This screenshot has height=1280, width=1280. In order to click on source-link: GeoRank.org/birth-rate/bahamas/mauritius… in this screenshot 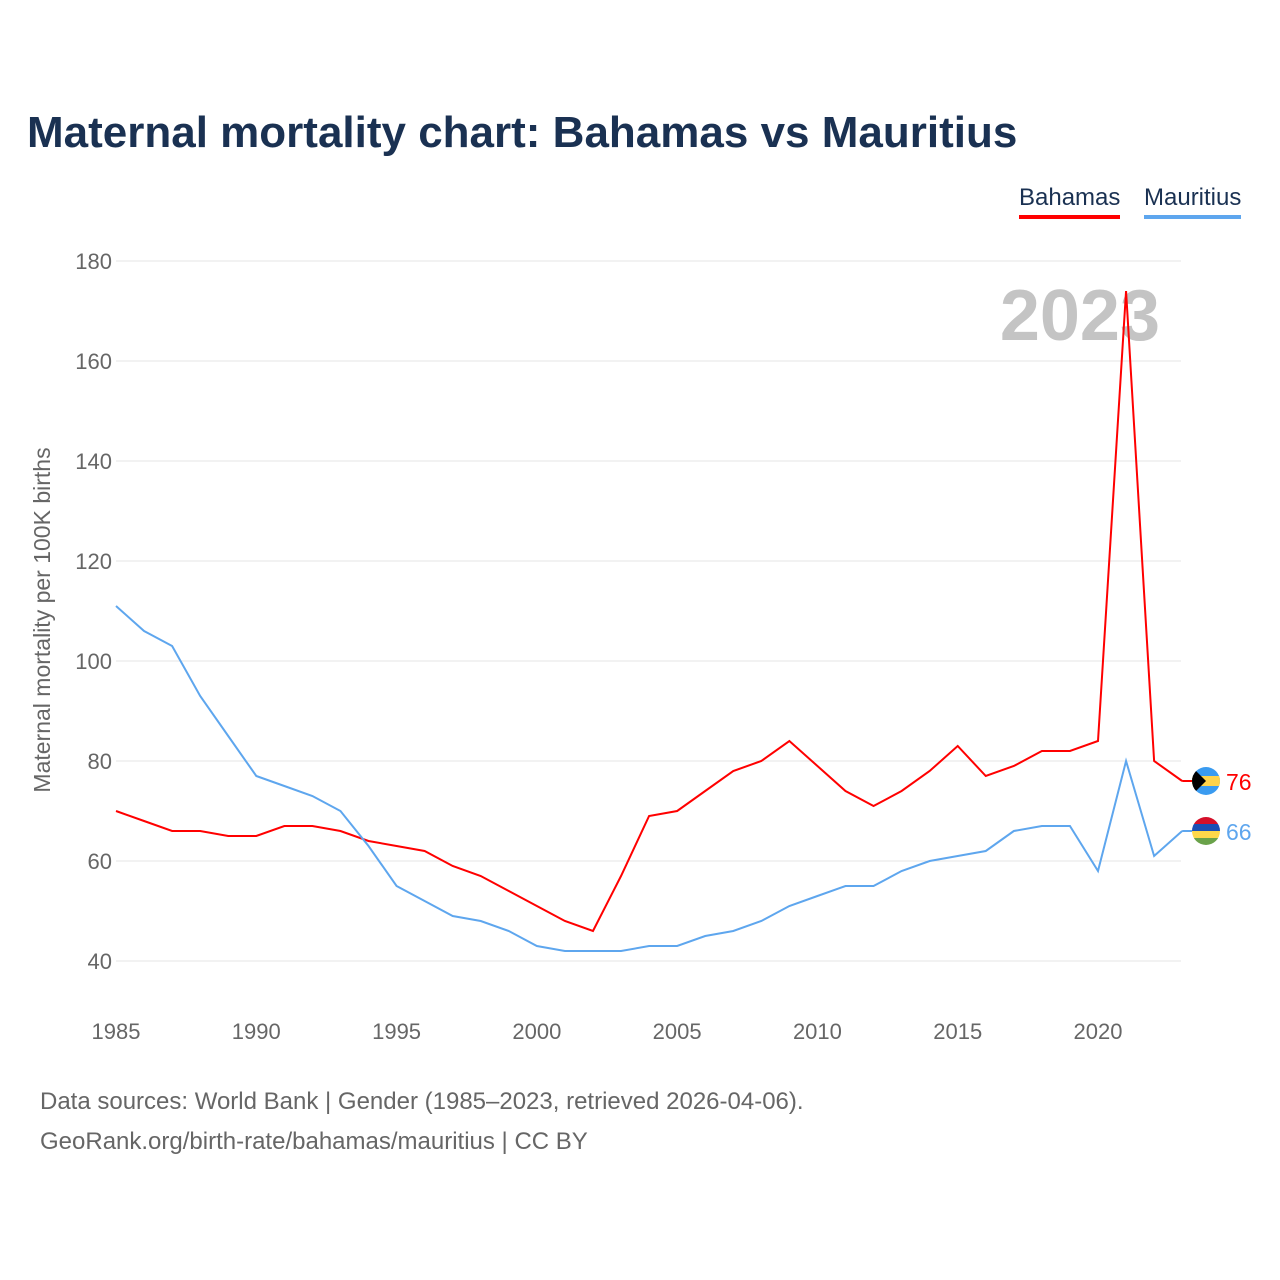, I will do `click(314, 1141)`.